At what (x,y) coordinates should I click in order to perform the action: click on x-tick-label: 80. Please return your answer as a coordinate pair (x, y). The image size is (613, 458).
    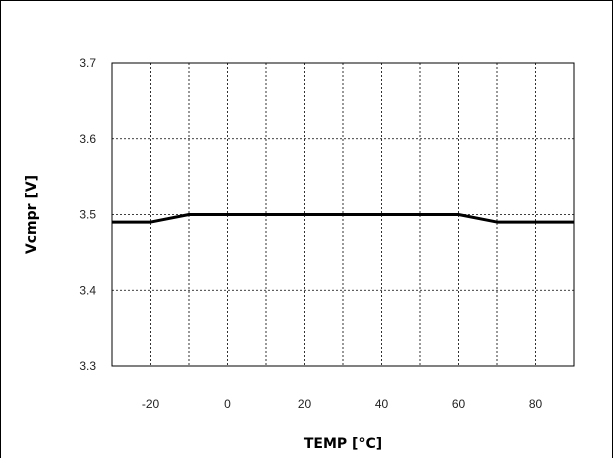
    Looking at the image, I should click on (536, 404).